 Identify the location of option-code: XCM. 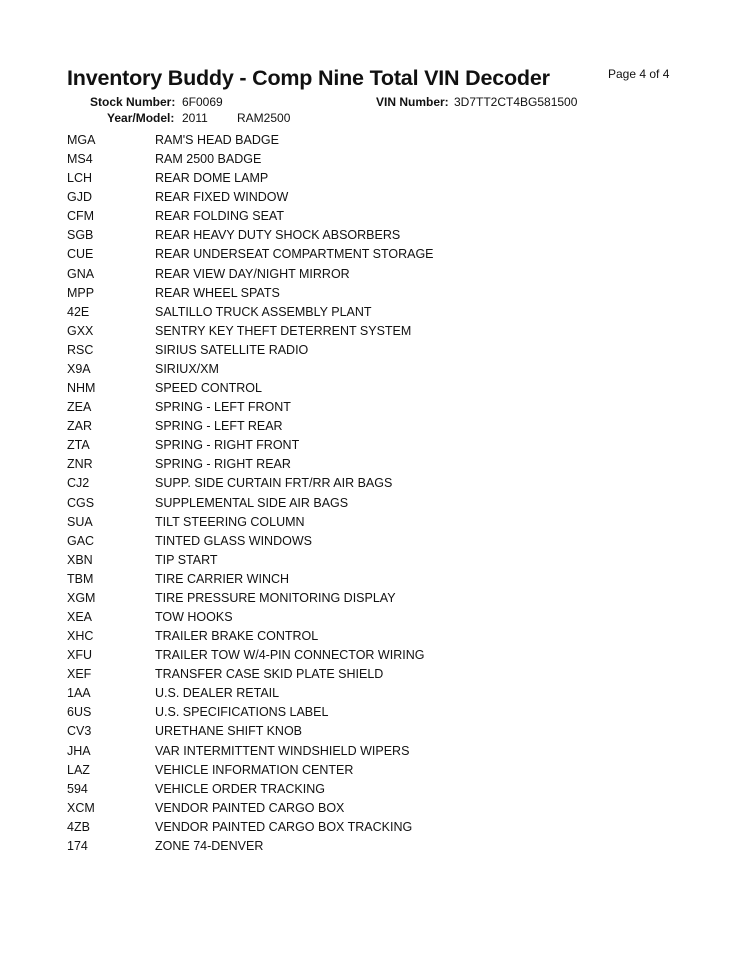
(81, 807).